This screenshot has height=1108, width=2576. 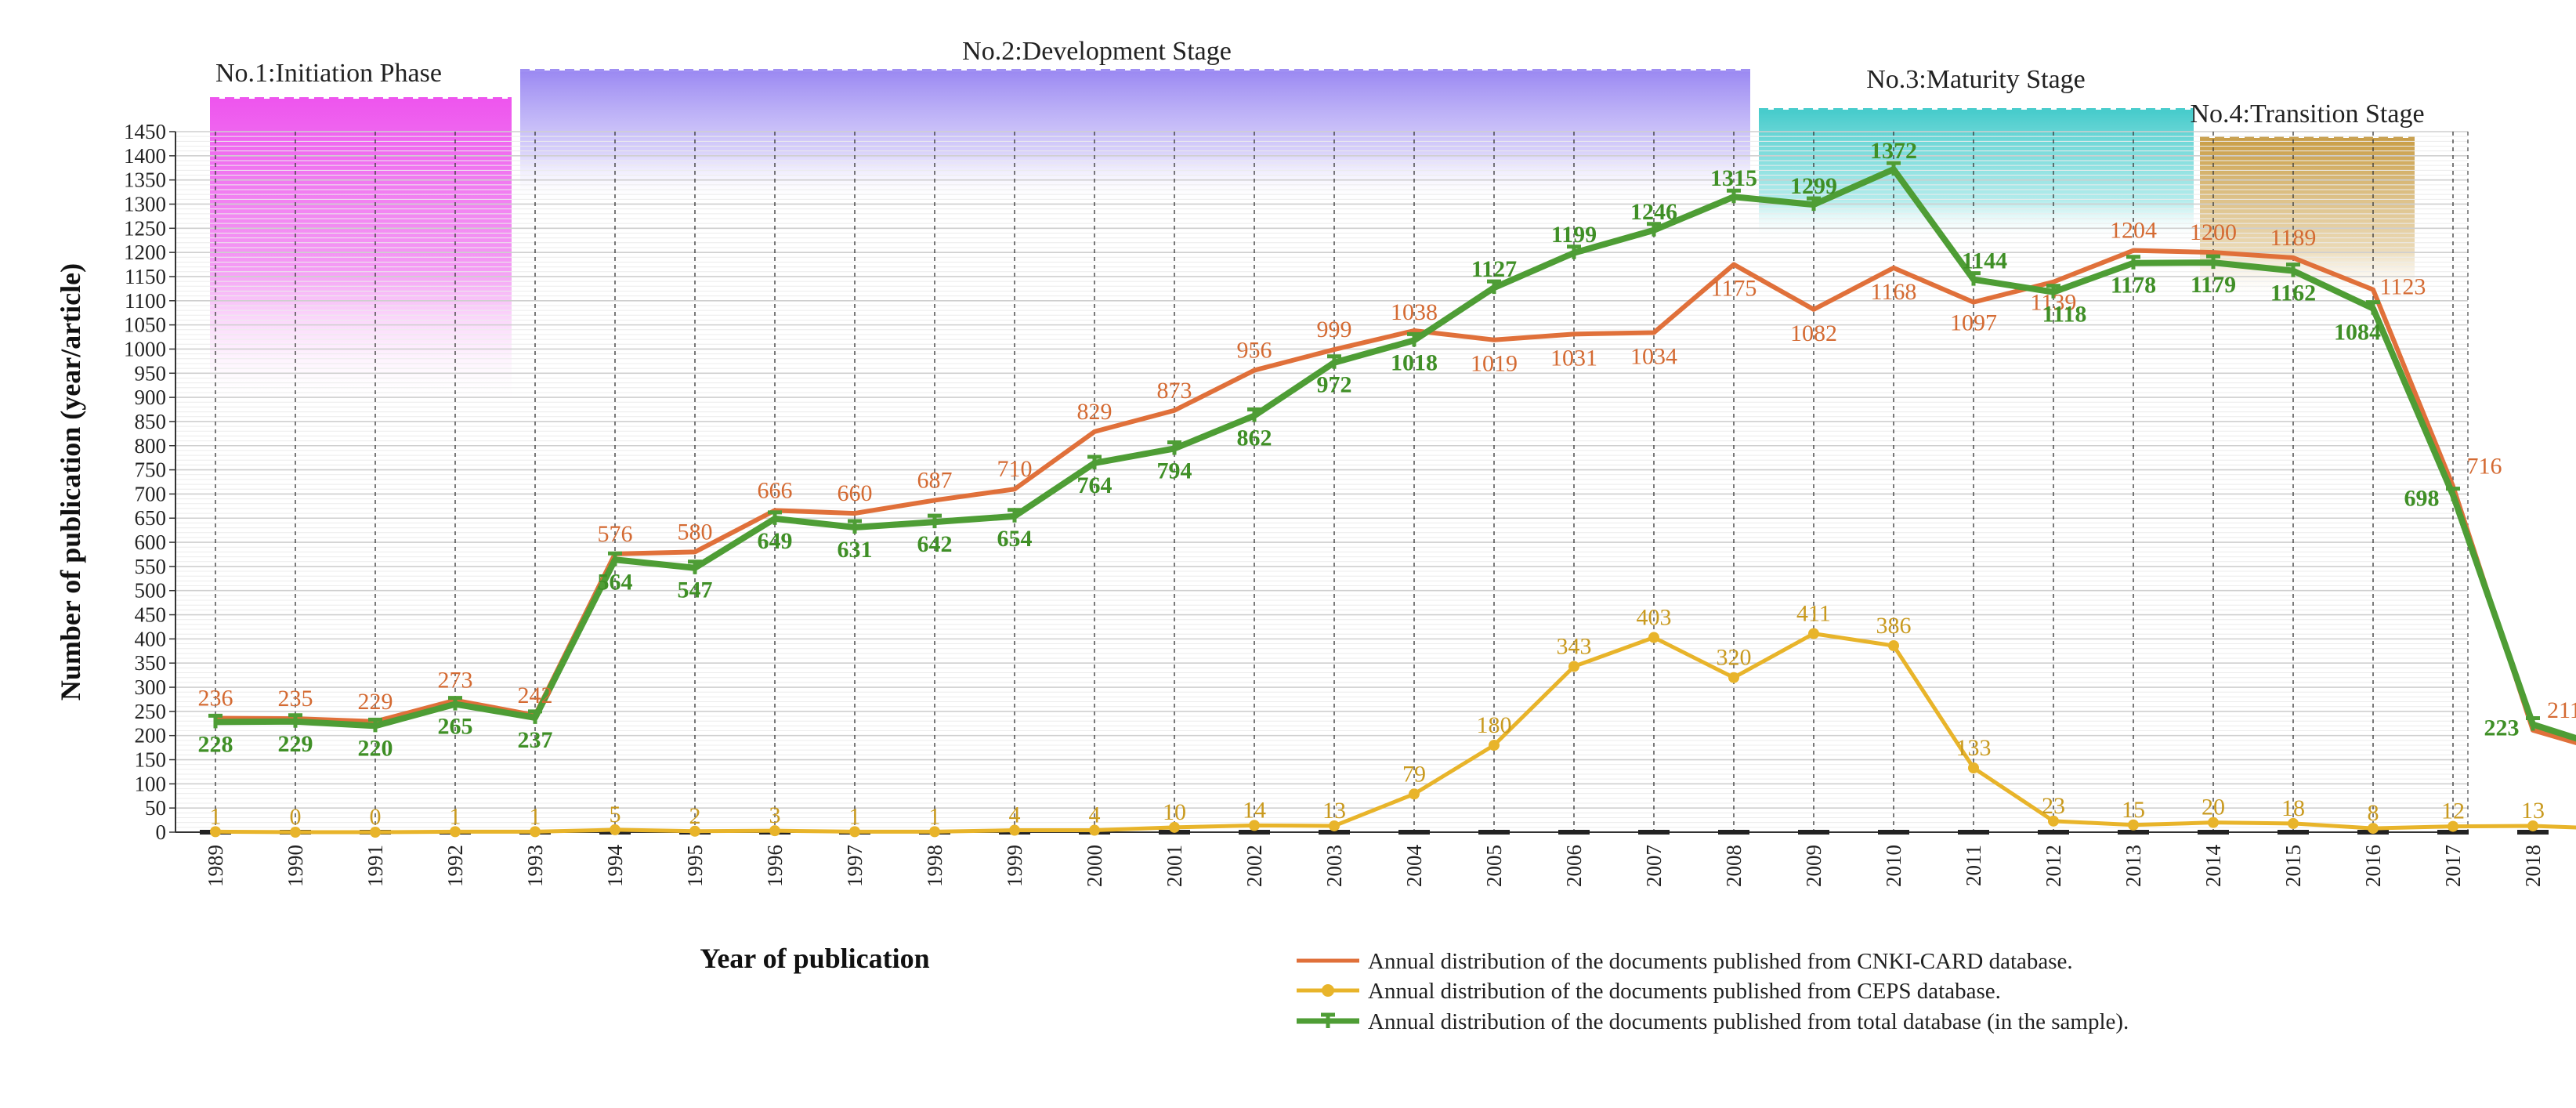 I want to click on series-3-data-label: 547, so click(x=695, y=590).